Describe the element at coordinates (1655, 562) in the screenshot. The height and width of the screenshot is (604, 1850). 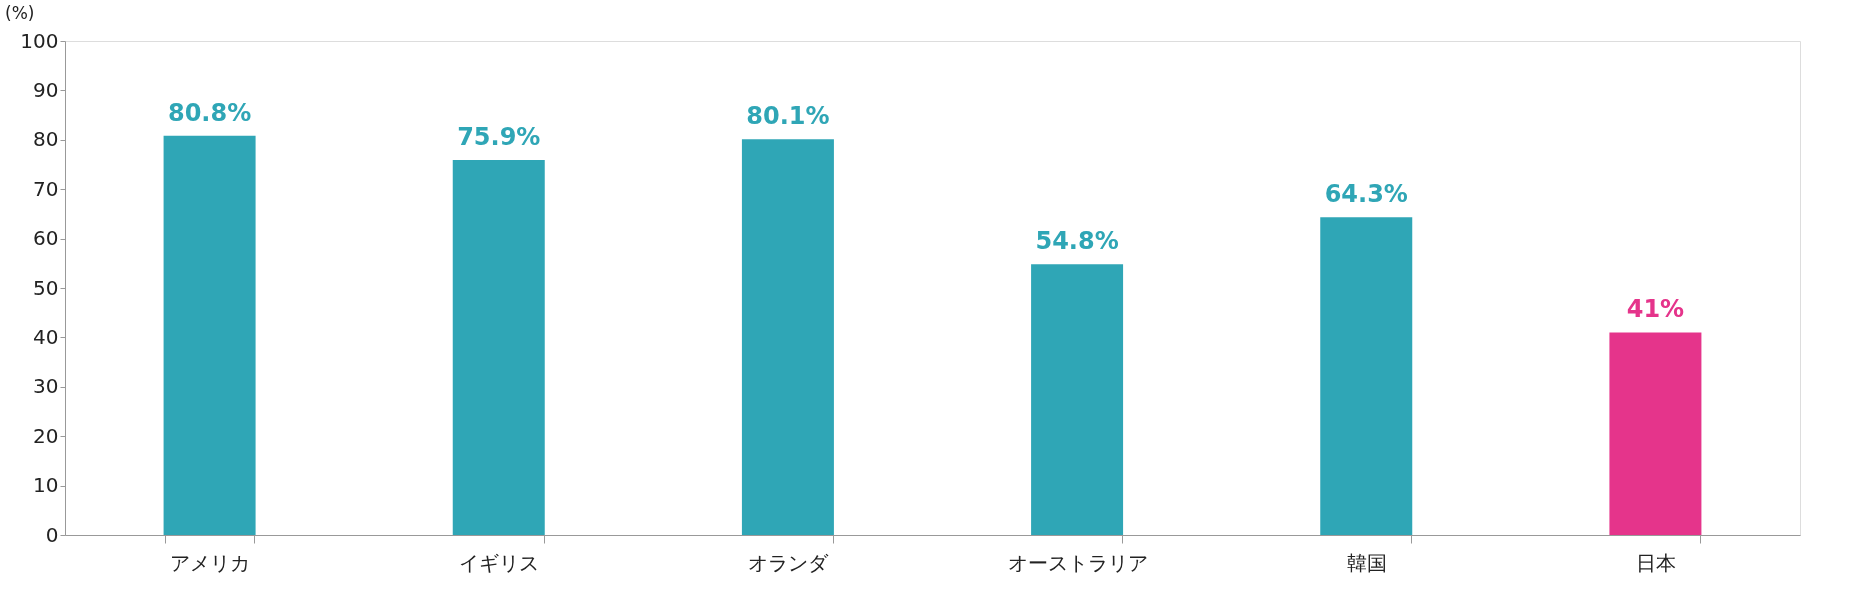
I see `x-tick-label: 日本` at that location.